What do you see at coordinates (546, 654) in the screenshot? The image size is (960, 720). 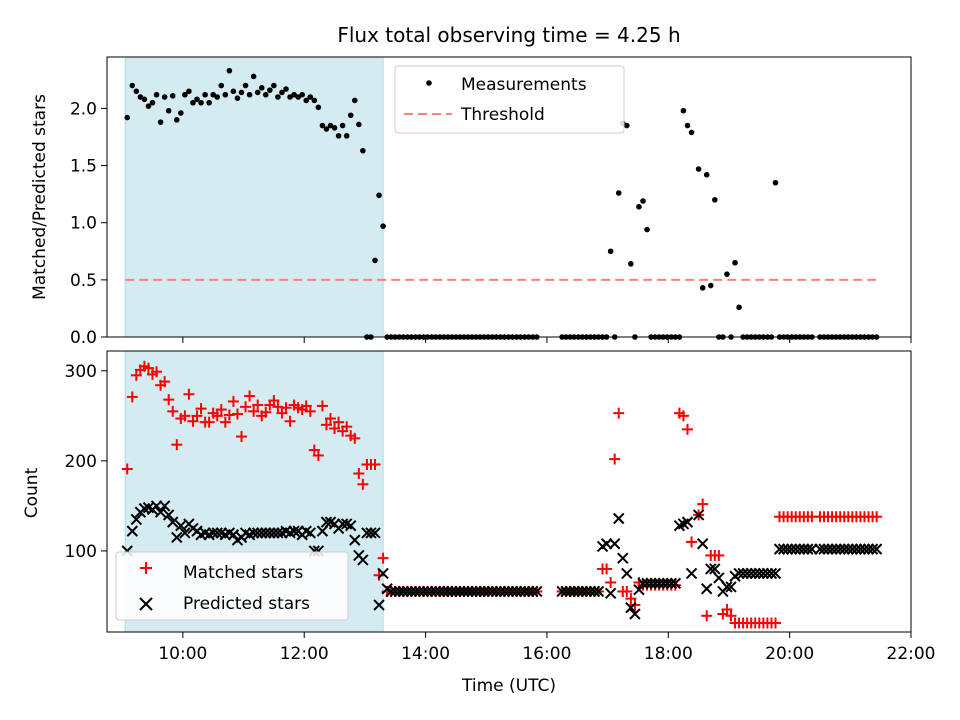 I see `x-tick-label: 16:00` at bounding box center [546, 654].